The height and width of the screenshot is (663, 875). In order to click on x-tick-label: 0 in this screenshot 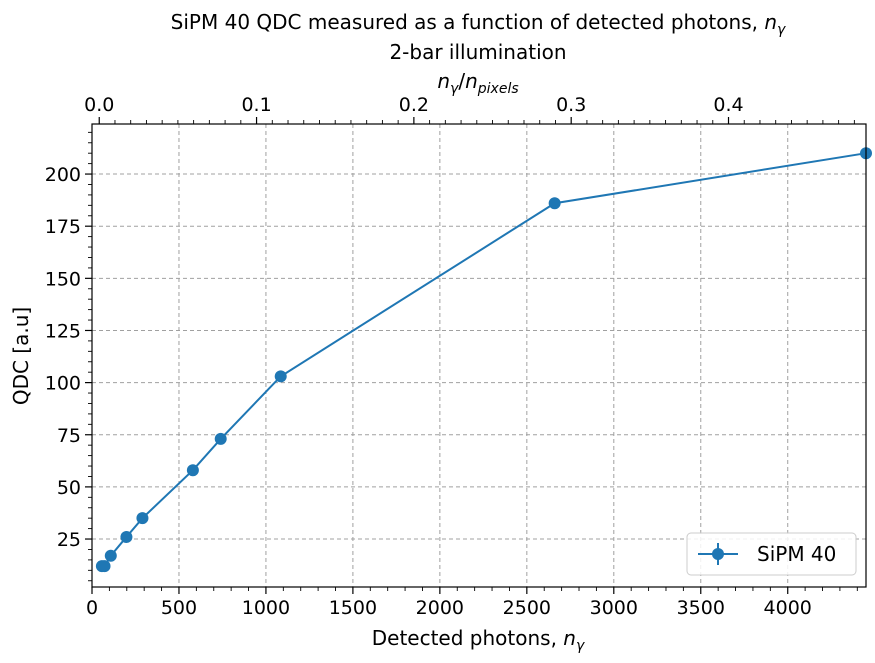, I will do `click(92, 608)`.